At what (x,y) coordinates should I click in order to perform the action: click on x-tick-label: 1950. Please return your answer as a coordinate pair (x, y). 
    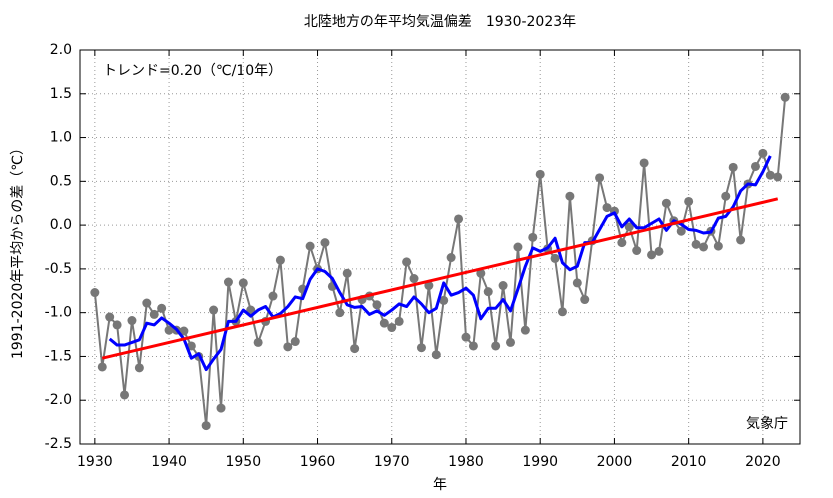
    Looking at the image, I should click on (243, 462).